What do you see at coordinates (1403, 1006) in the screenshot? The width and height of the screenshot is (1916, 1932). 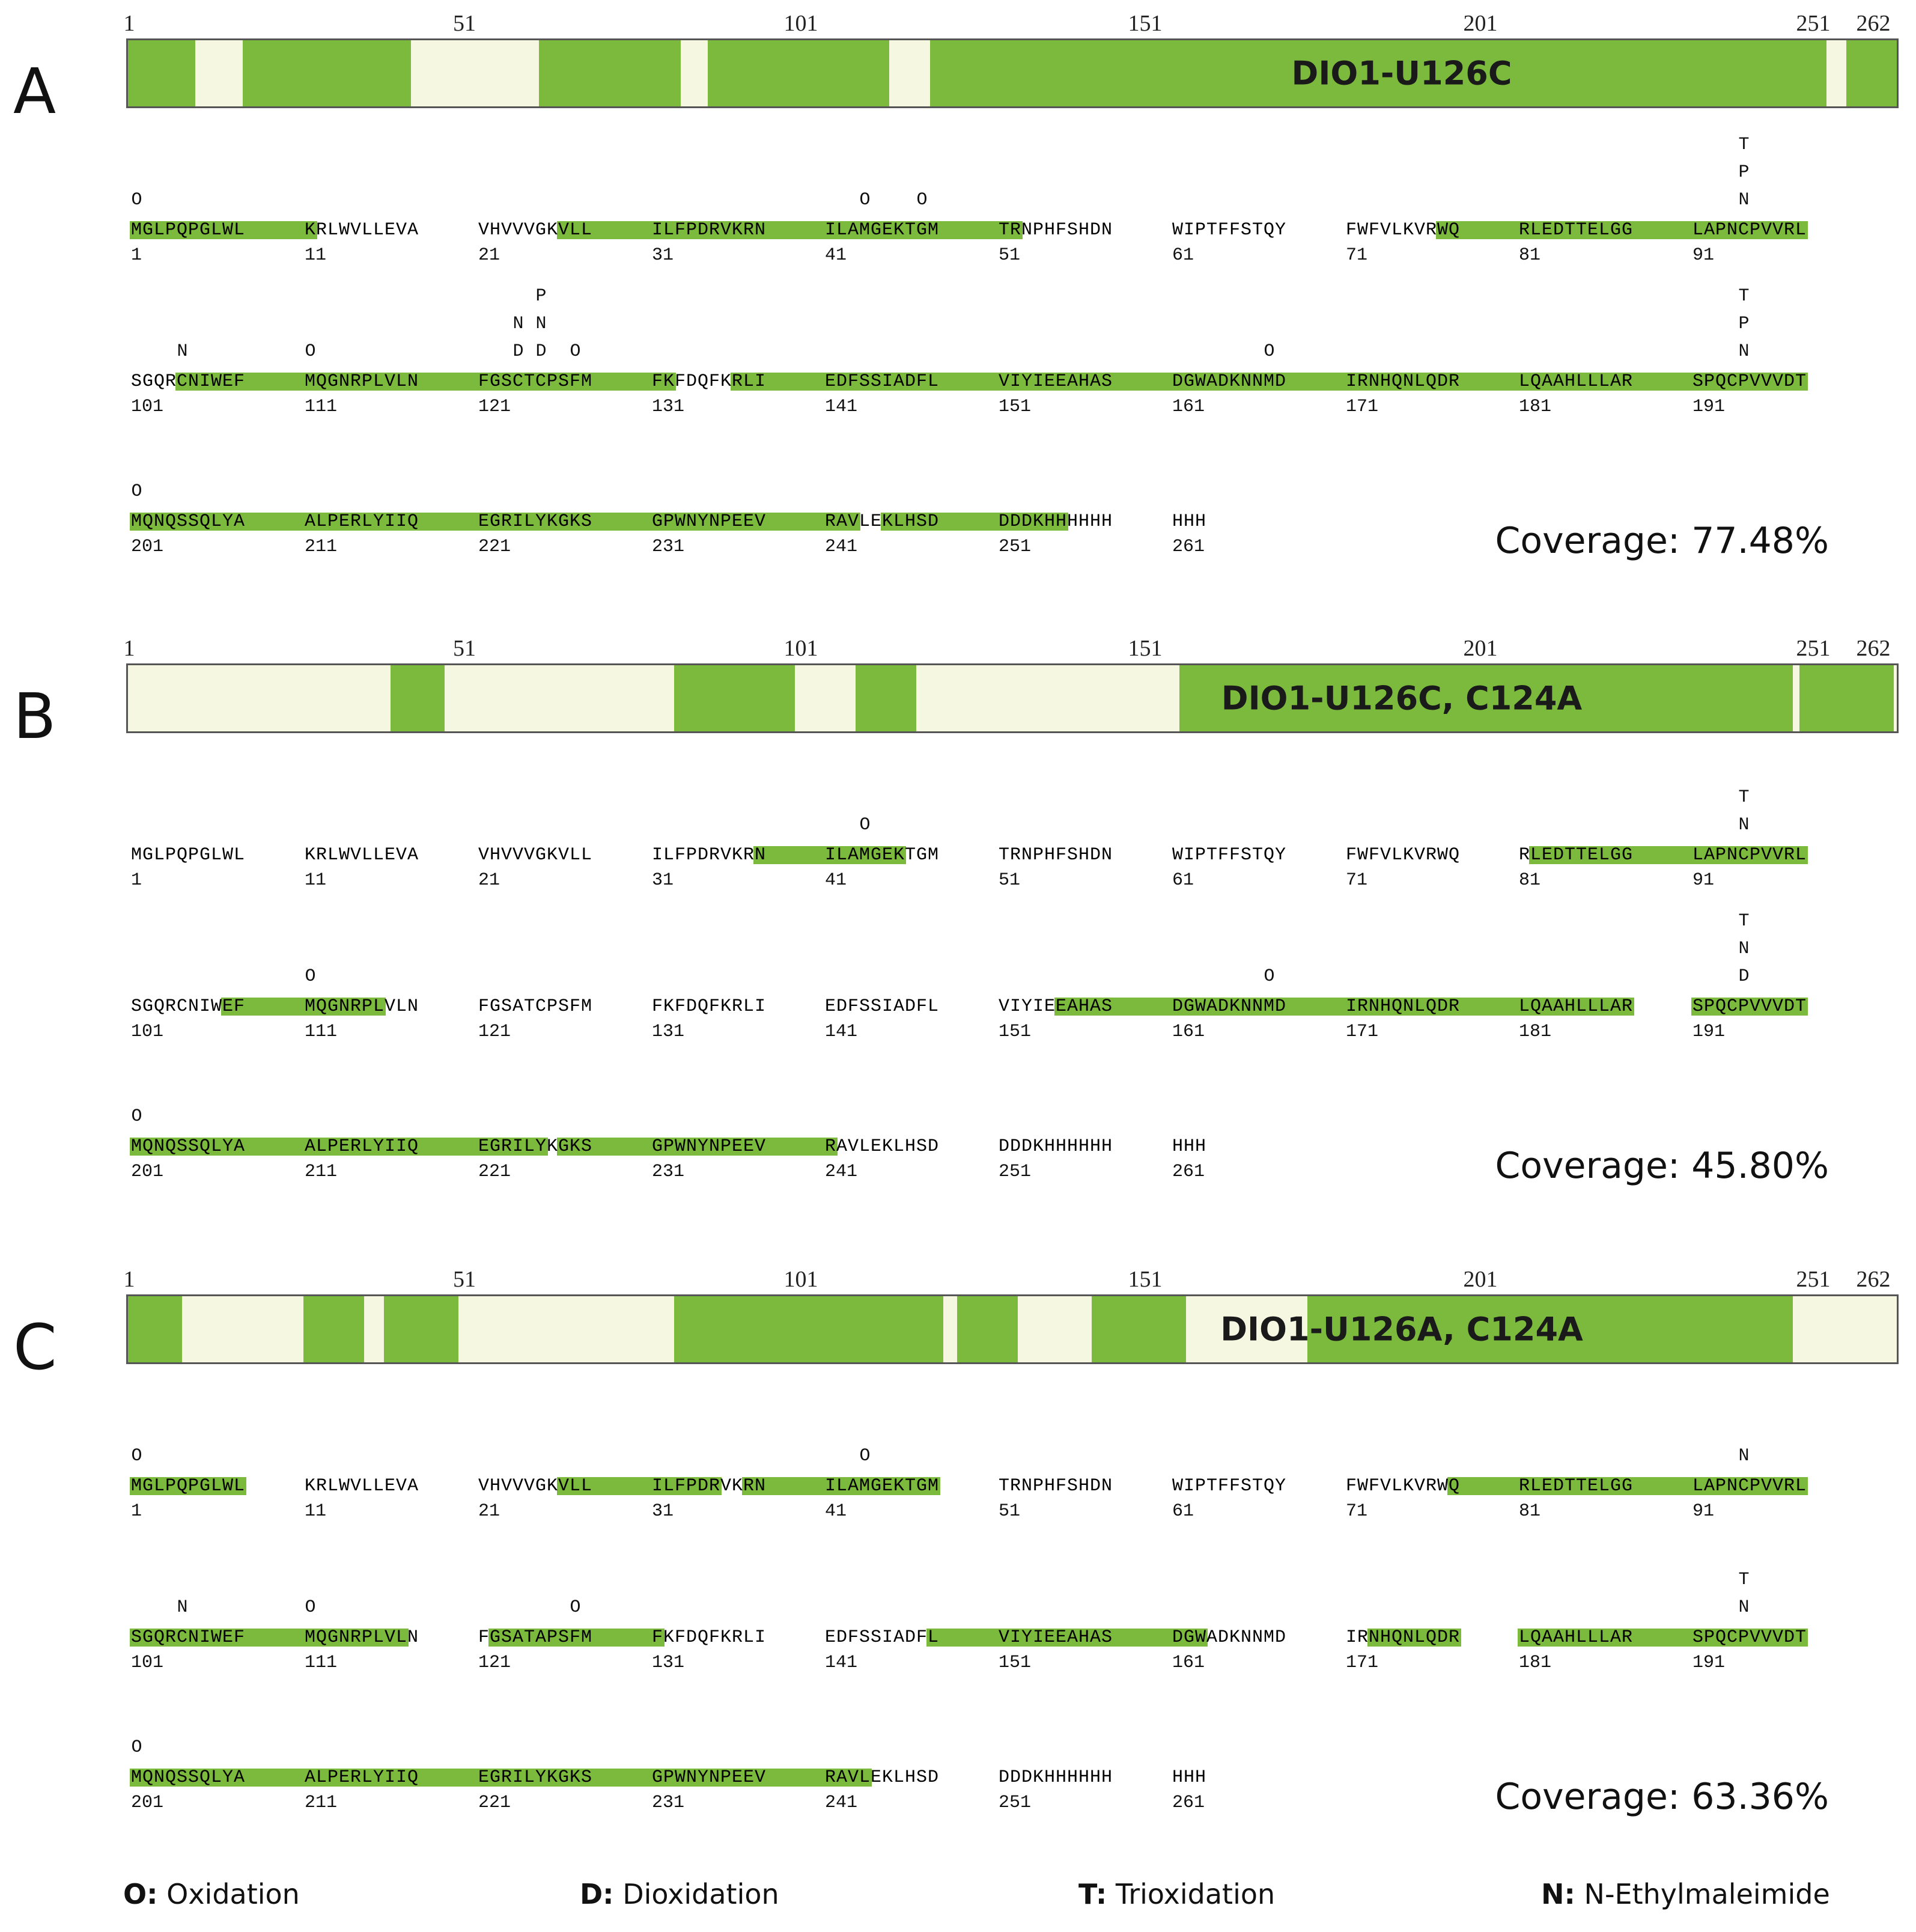 I see `sequence-block: IRNHQNLQDR` at bounding box center [1403, 1006].